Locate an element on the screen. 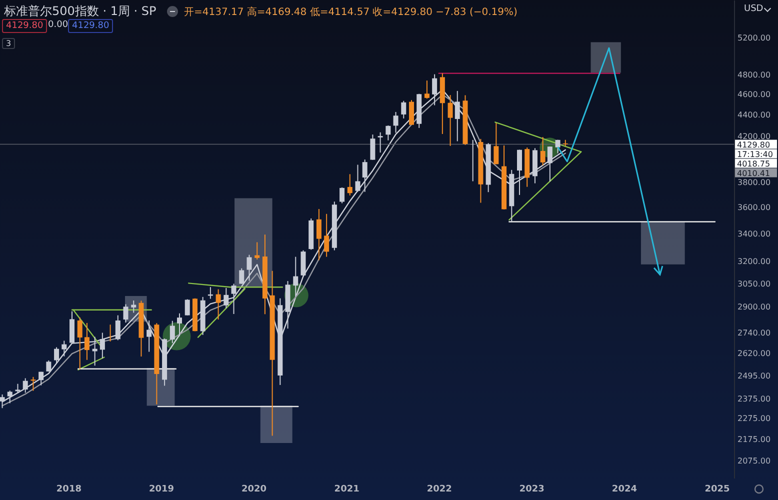 Image resolution: width=778 pixels, height=500 pixels. y-tick-label: 2075.00 is located at coordinates (754, 461).